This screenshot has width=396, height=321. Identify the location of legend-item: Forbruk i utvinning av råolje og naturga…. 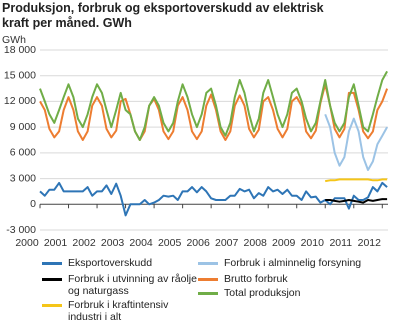
(120, 285).